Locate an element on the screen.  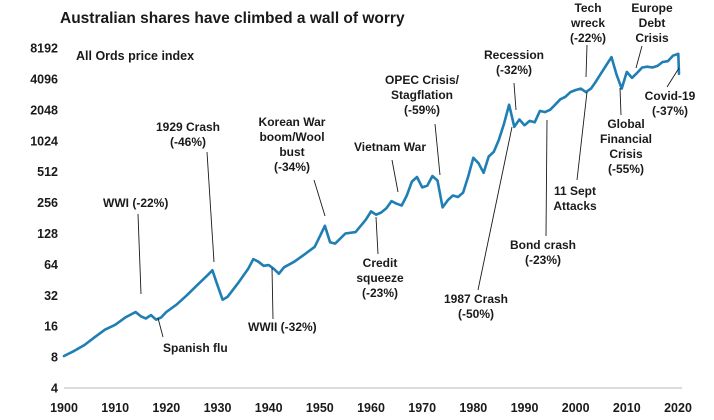
y-tick-label: 512 is located at coordinates (47, 172).